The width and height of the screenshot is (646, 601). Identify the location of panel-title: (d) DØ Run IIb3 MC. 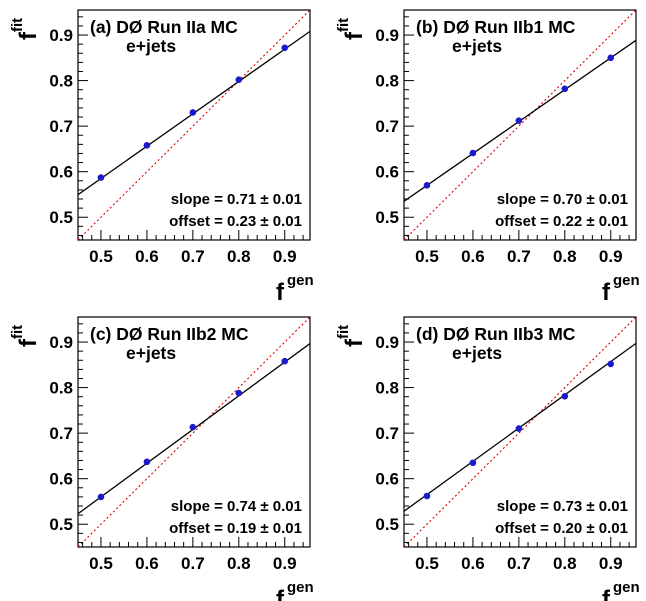
(496, 334).